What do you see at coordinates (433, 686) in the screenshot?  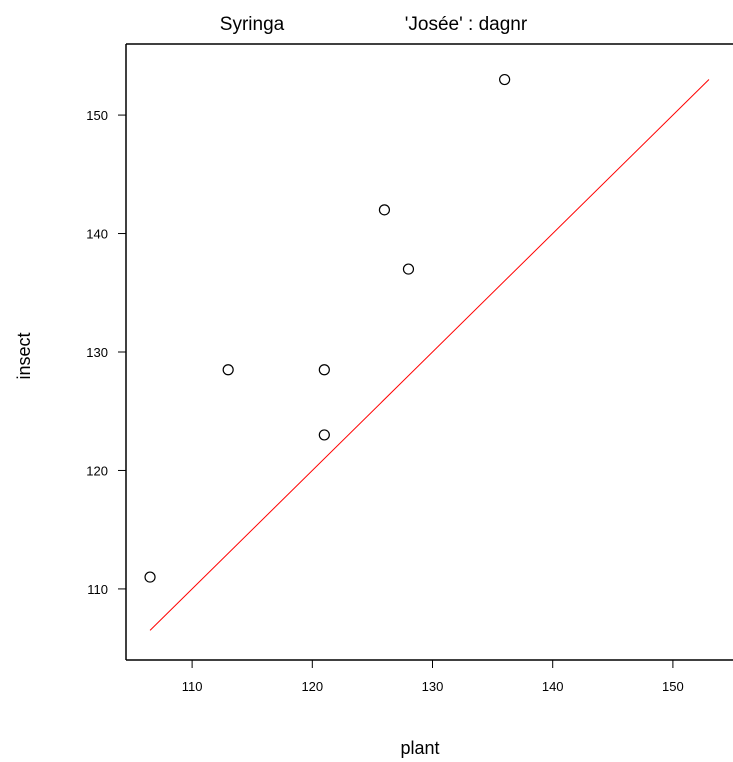 I see `x-tick-label: 130` at bounding box center [433, 686].